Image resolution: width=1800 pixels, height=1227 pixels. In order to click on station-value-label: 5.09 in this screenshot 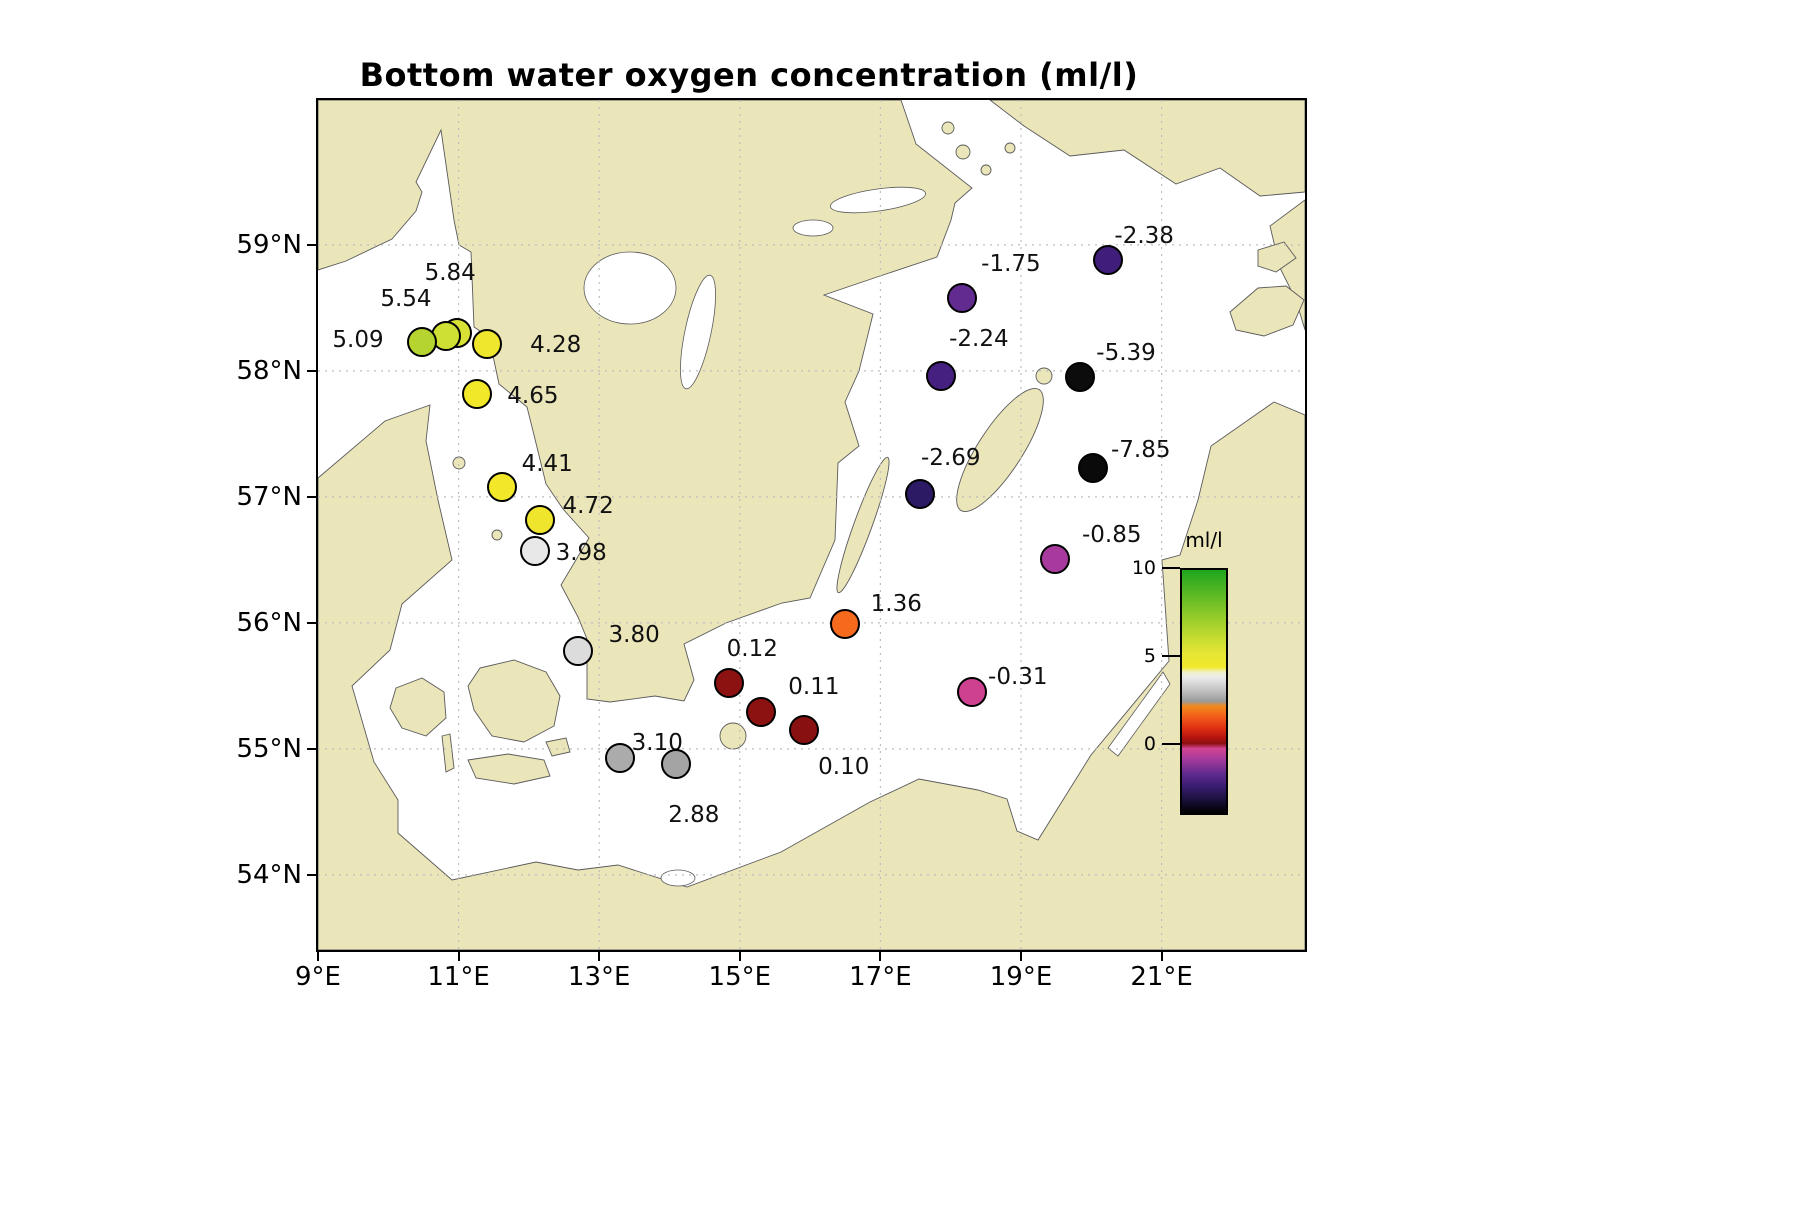, I will do `click(358, 339)`.